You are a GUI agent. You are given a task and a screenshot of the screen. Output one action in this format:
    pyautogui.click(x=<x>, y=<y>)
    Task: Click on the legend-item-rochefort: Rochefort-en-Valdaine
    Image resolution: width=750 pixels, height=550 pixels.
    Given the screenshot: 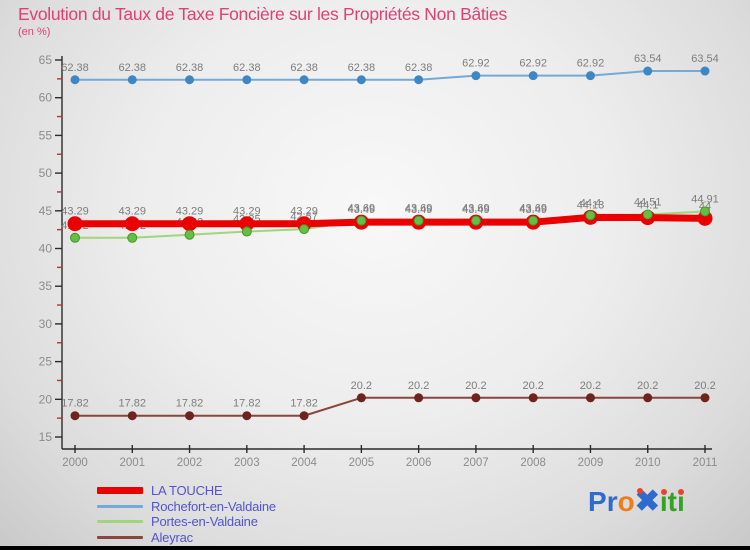 What is the action you would take?
    pyautogui.click(x=186, y=507)
    